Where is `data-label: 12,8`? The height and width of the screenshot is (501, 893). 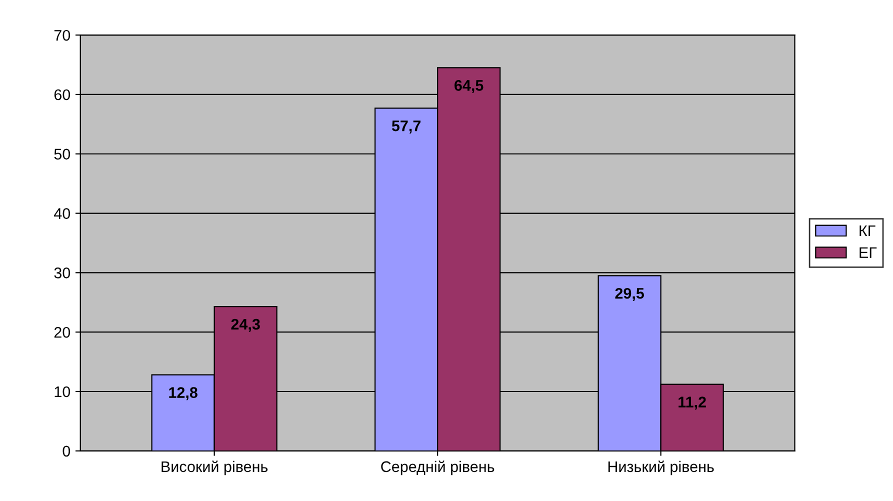 data-label: 12,8 is located at coordinates (183, 393).